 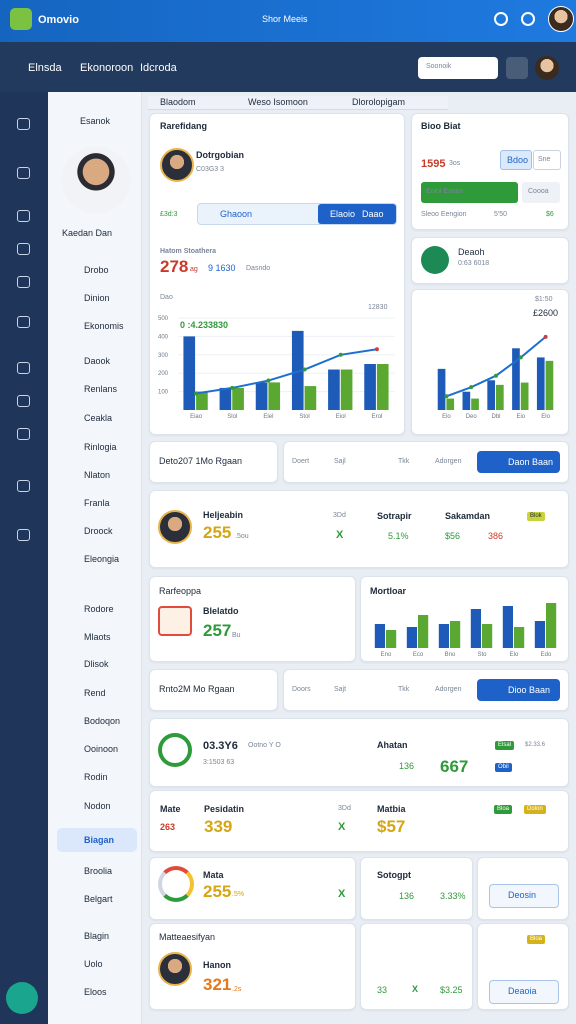 I want to click on tab: Sajl, so click(x=340, y=461).